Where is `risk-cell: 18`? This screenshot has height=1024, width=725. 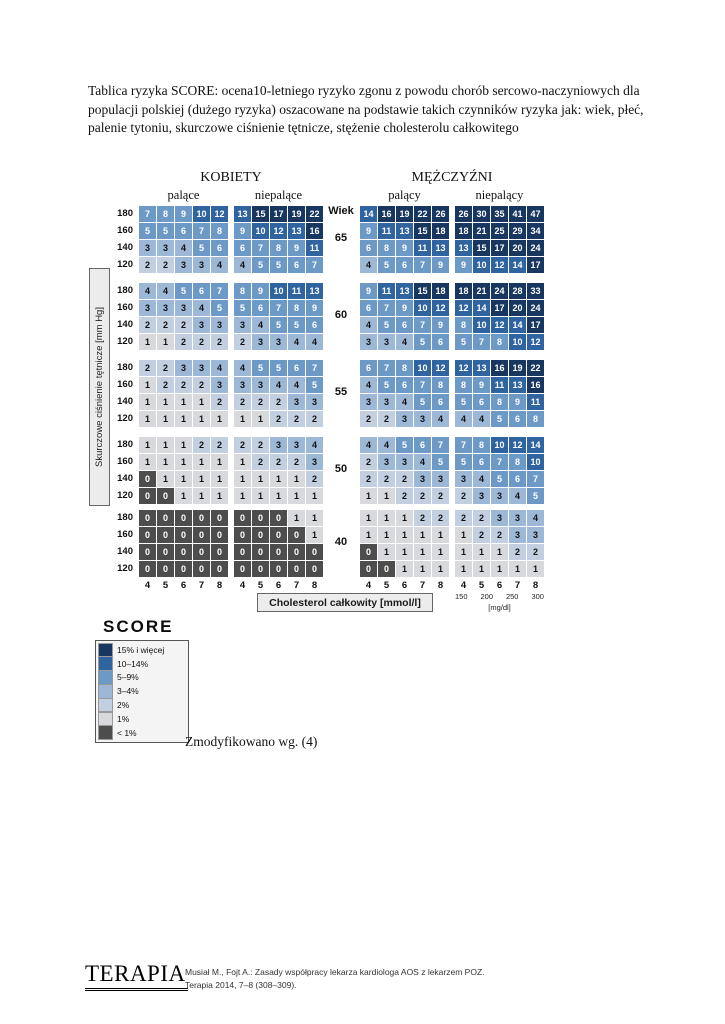
risk-cell: 18 is located at coordinates (440, 291).